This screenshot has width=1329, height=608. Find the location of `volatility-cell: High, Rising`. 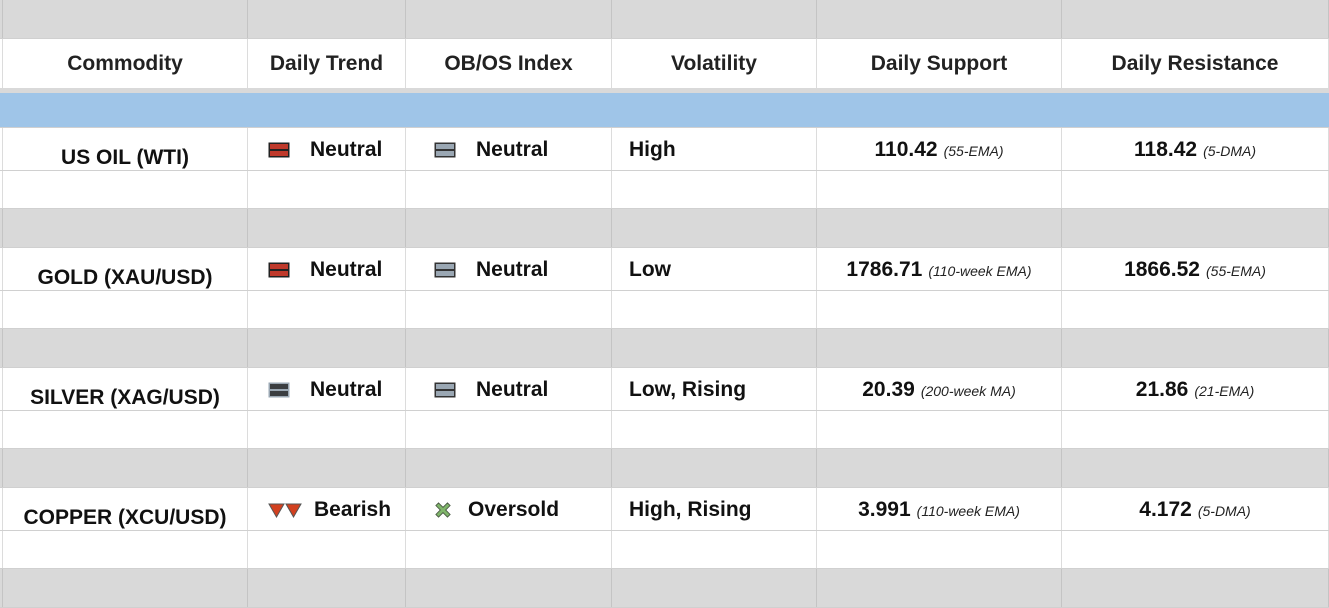

volatility-cell: High, Rising is located at coordinates (714, 509).